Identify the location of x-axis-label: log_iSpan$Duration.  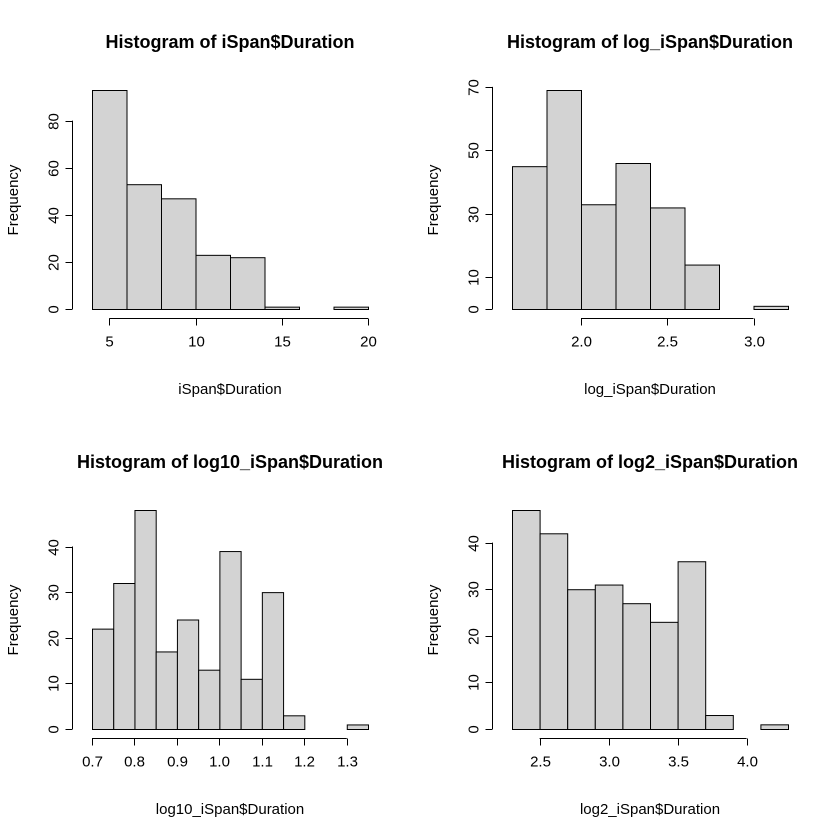
(650, 389).